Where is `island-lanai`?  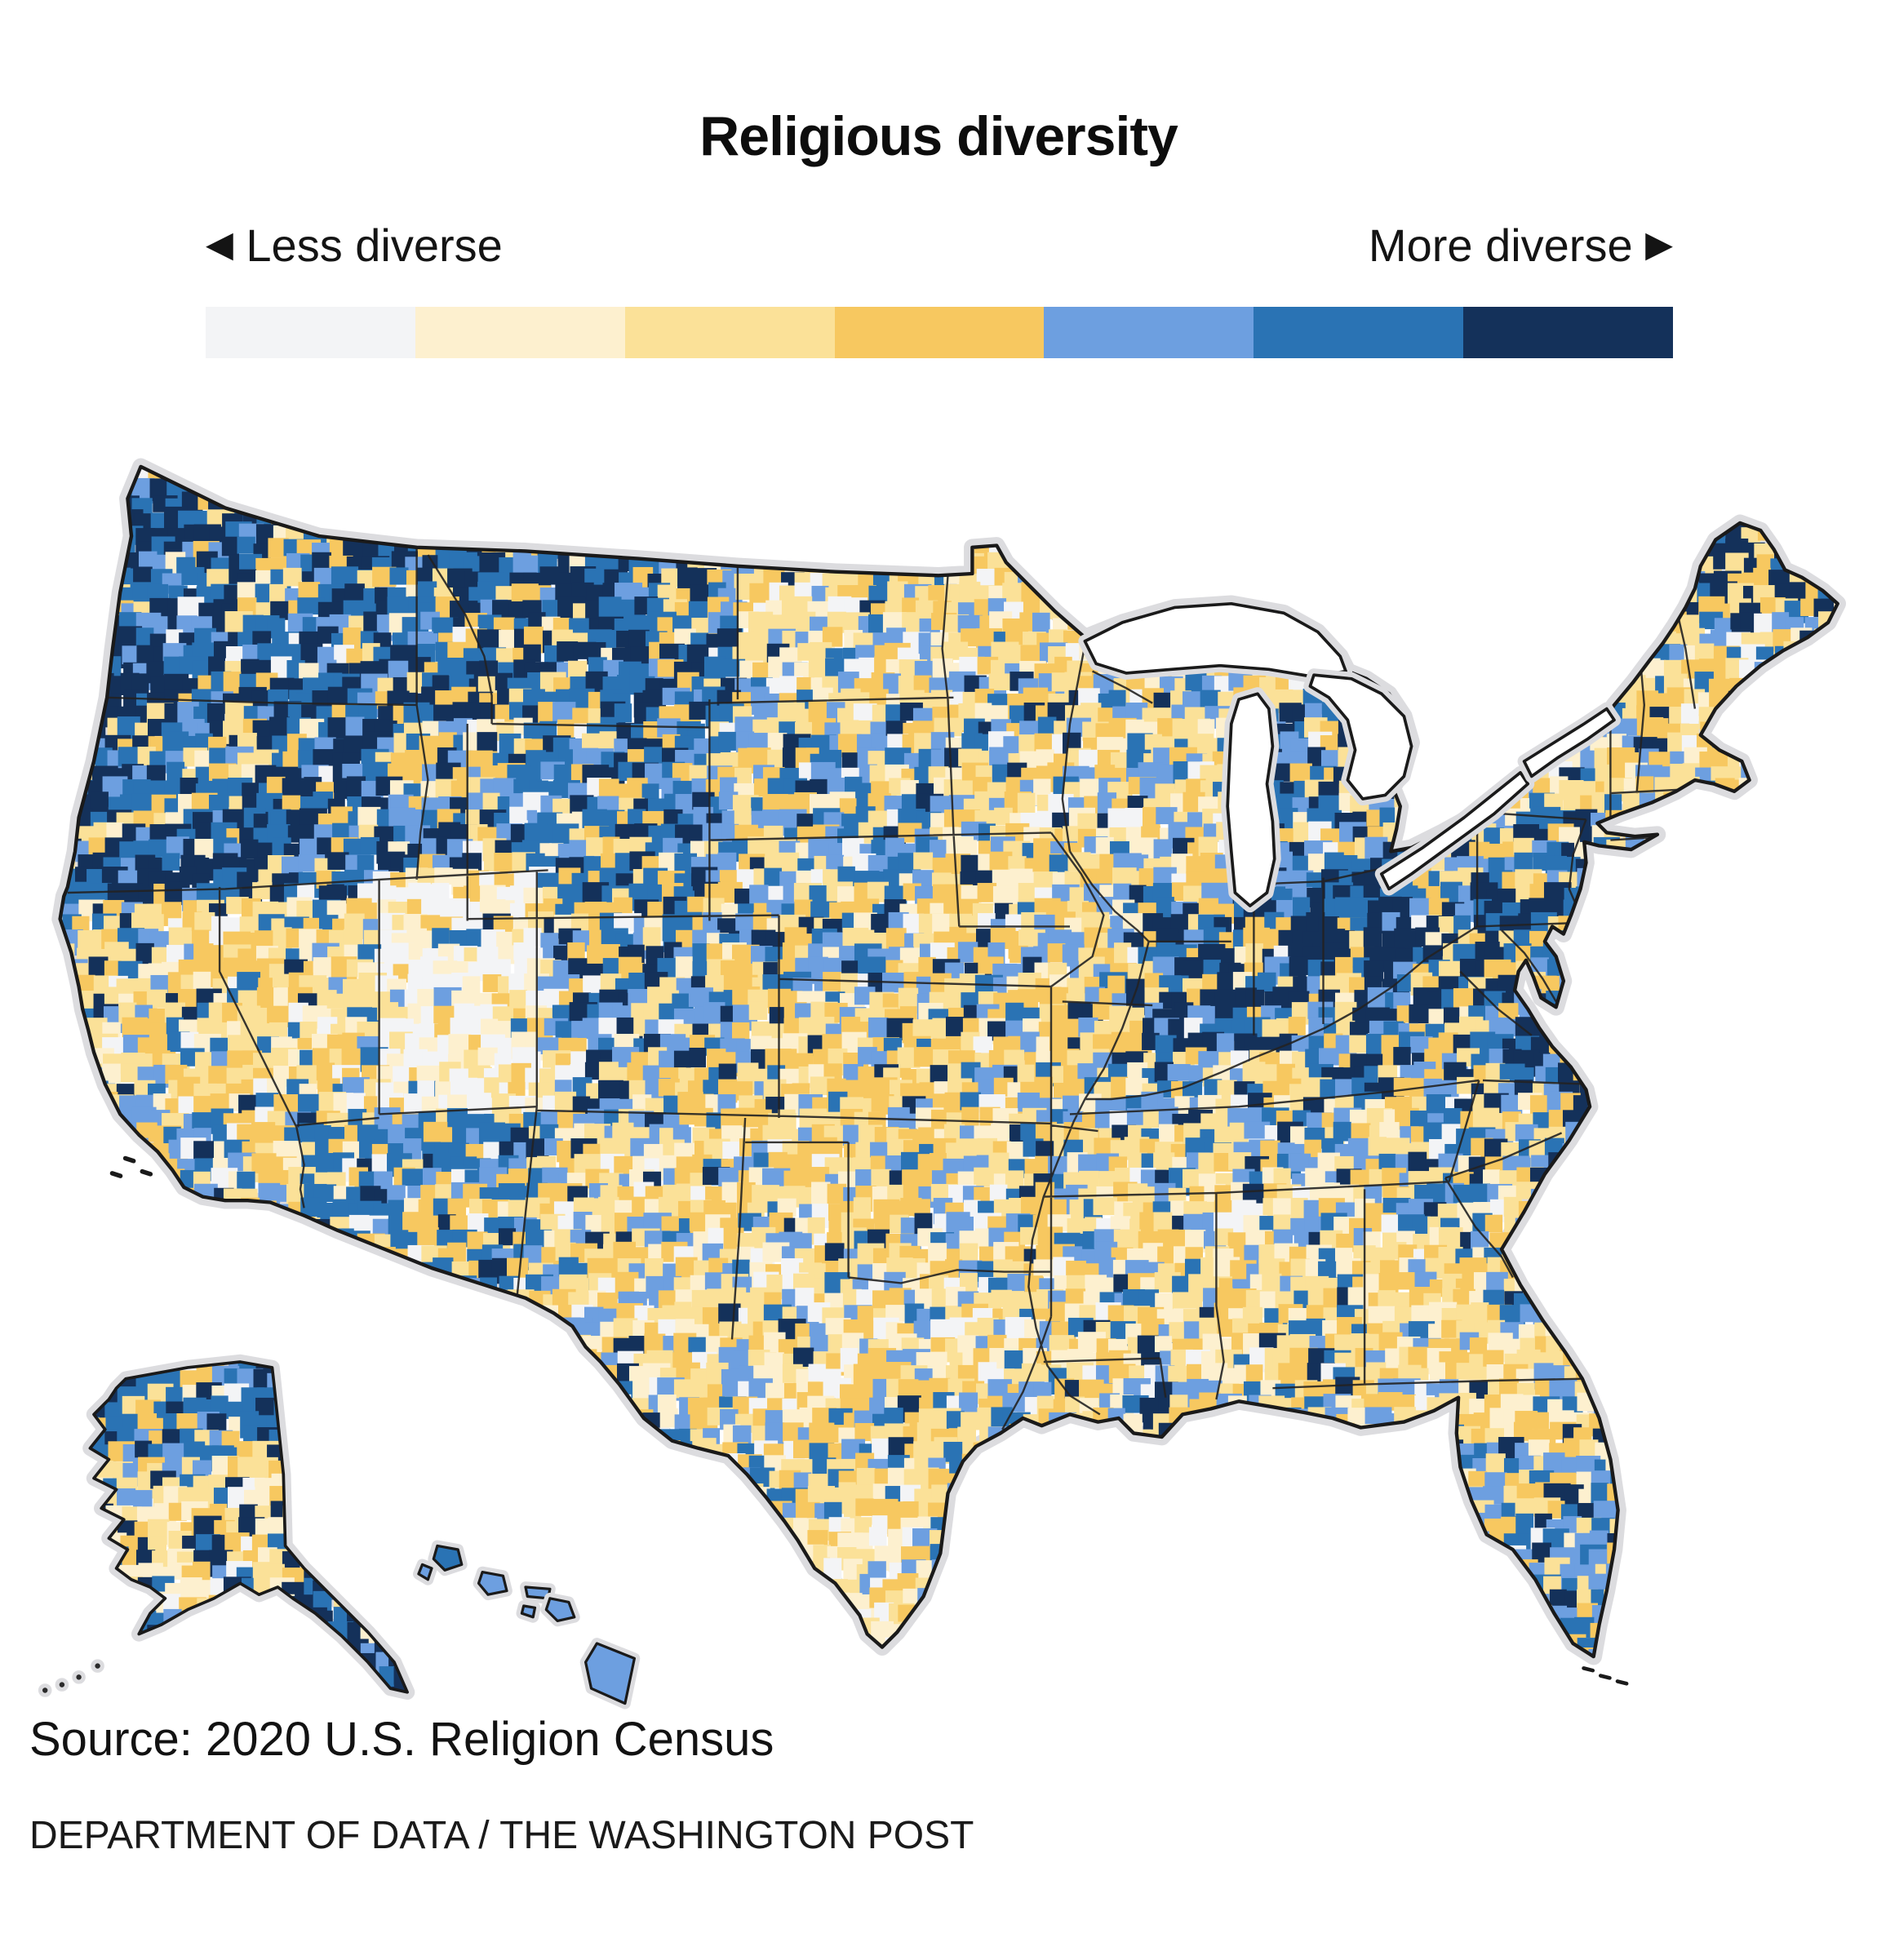 island-lanai is located at coordinates (528, 1611).